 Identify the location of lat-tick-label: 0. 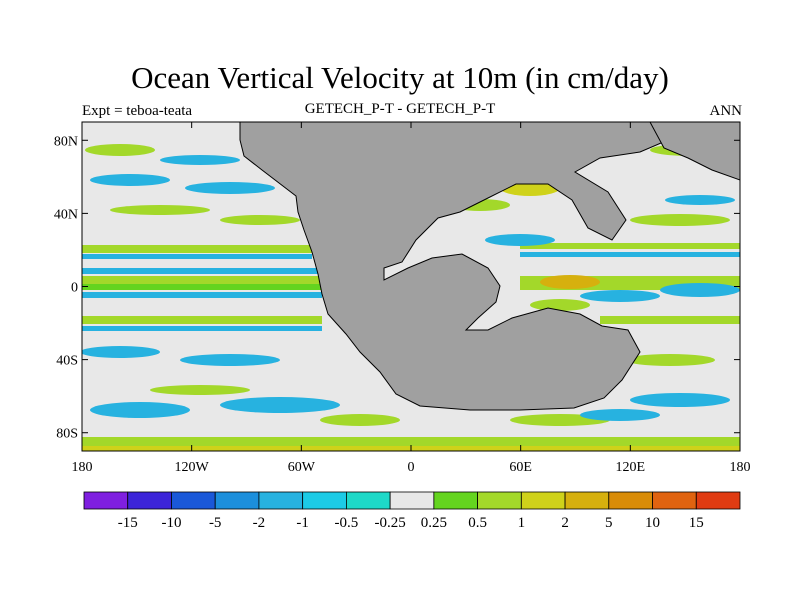
(74, 288).